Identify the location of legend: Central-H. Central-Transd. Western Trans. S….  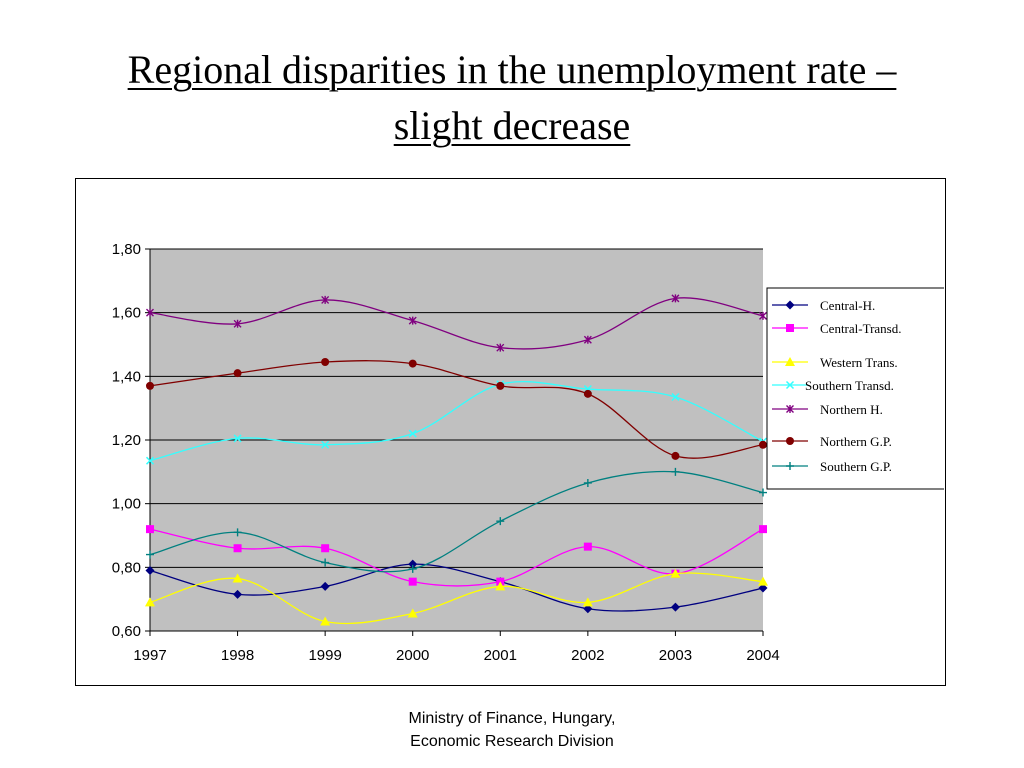
(855, 388).